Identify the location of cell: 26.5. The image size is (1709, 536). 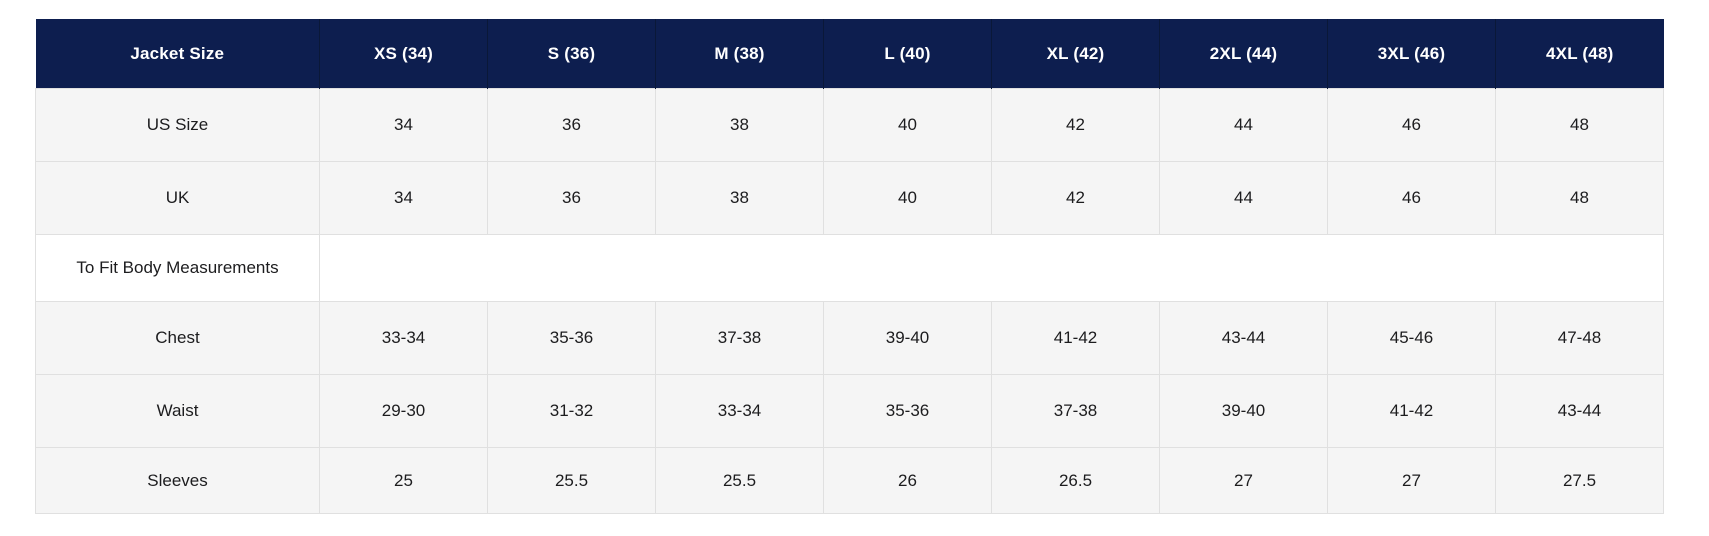
(1075, 480).